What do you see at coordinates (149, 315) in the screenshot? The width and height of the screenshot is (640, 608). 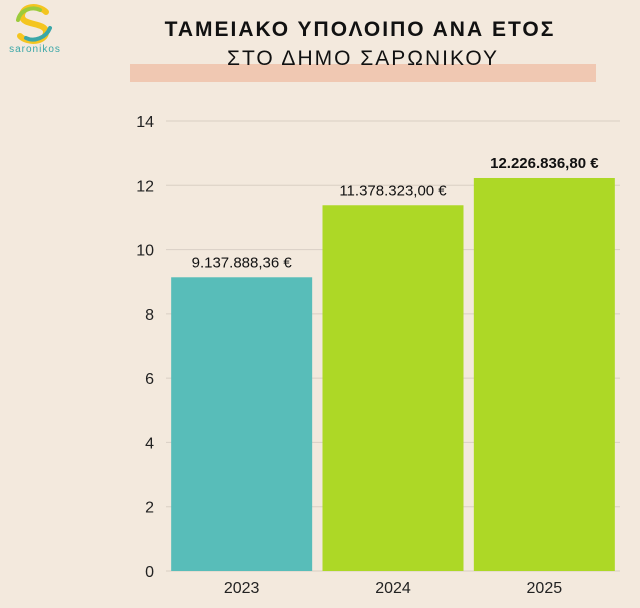 I see `y-tick-label: 8` at bounding box center [149, 315].